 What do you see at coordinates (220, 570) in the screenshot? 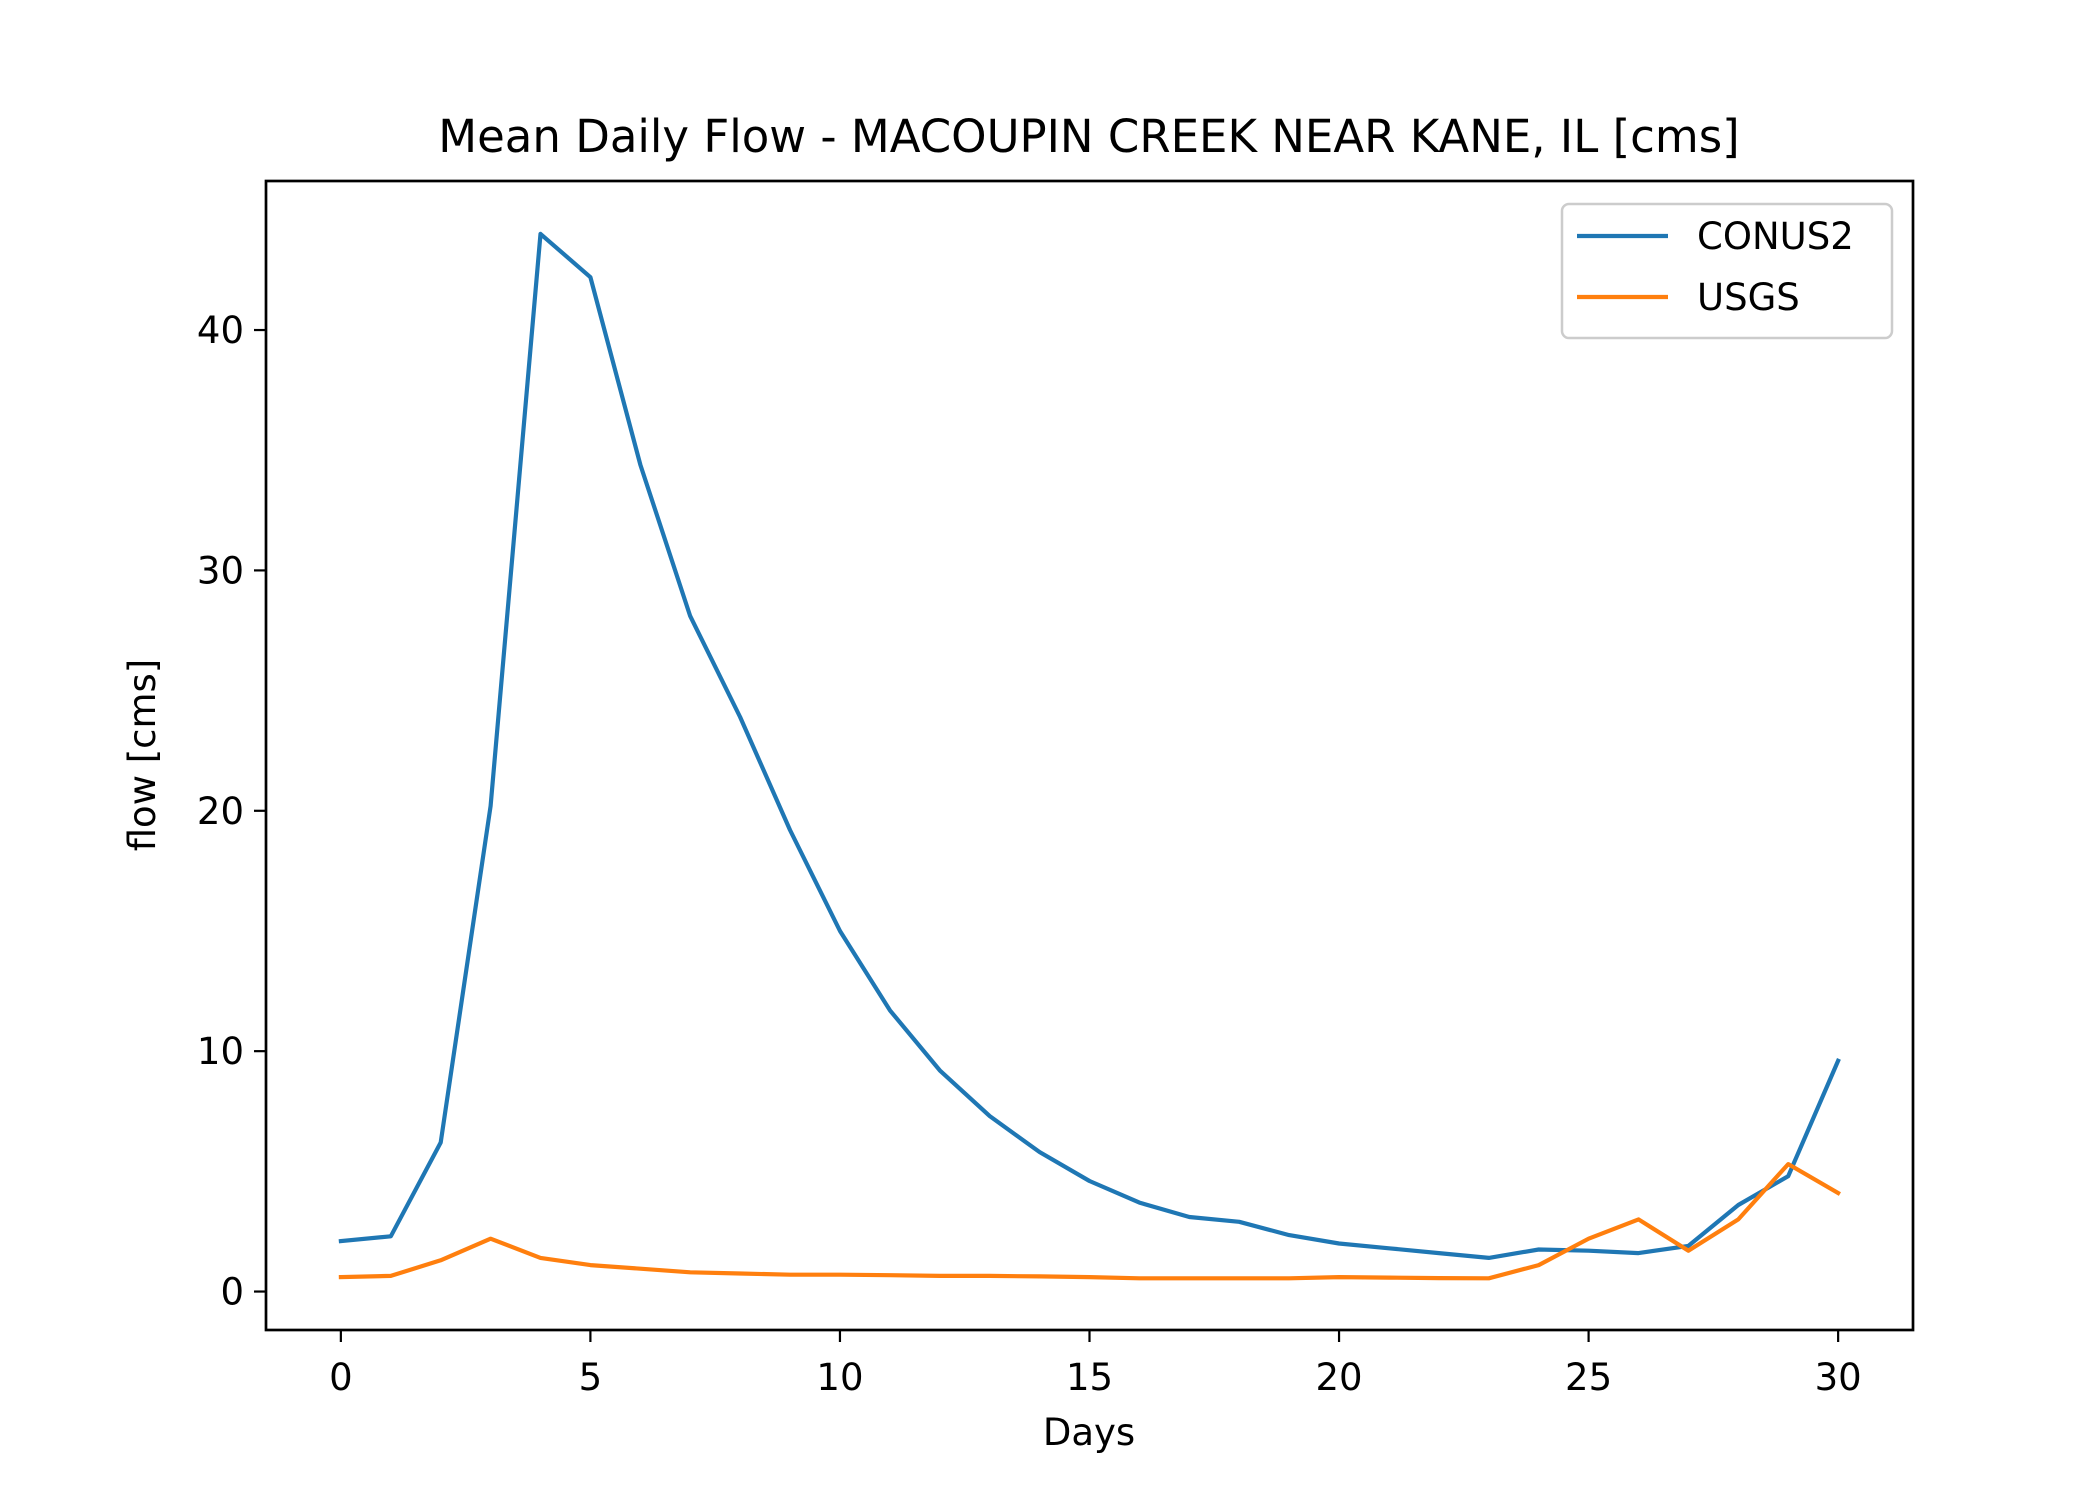
I see `y-tick-label: 30` at bounding box center [220, 570].